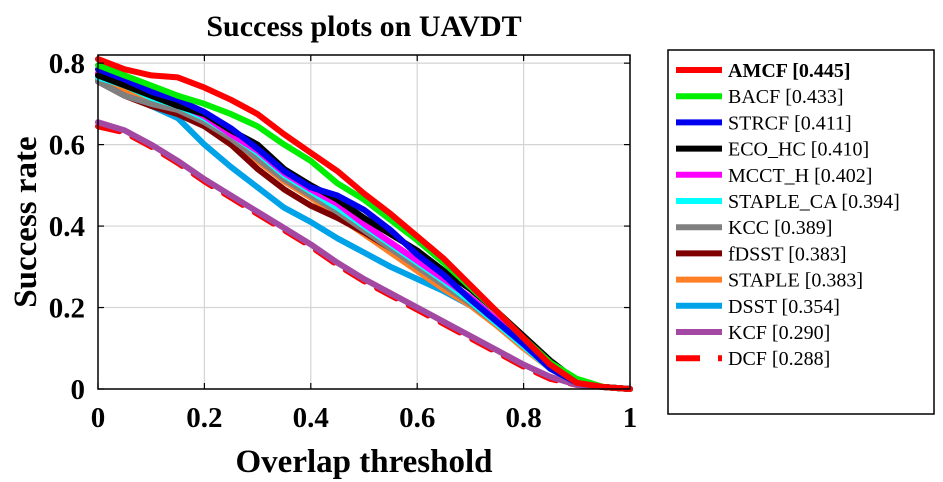 The height and width of the screenshot is (482, 943). I want to click on x-axis-label: Overlap threshold, so click(364, 462).